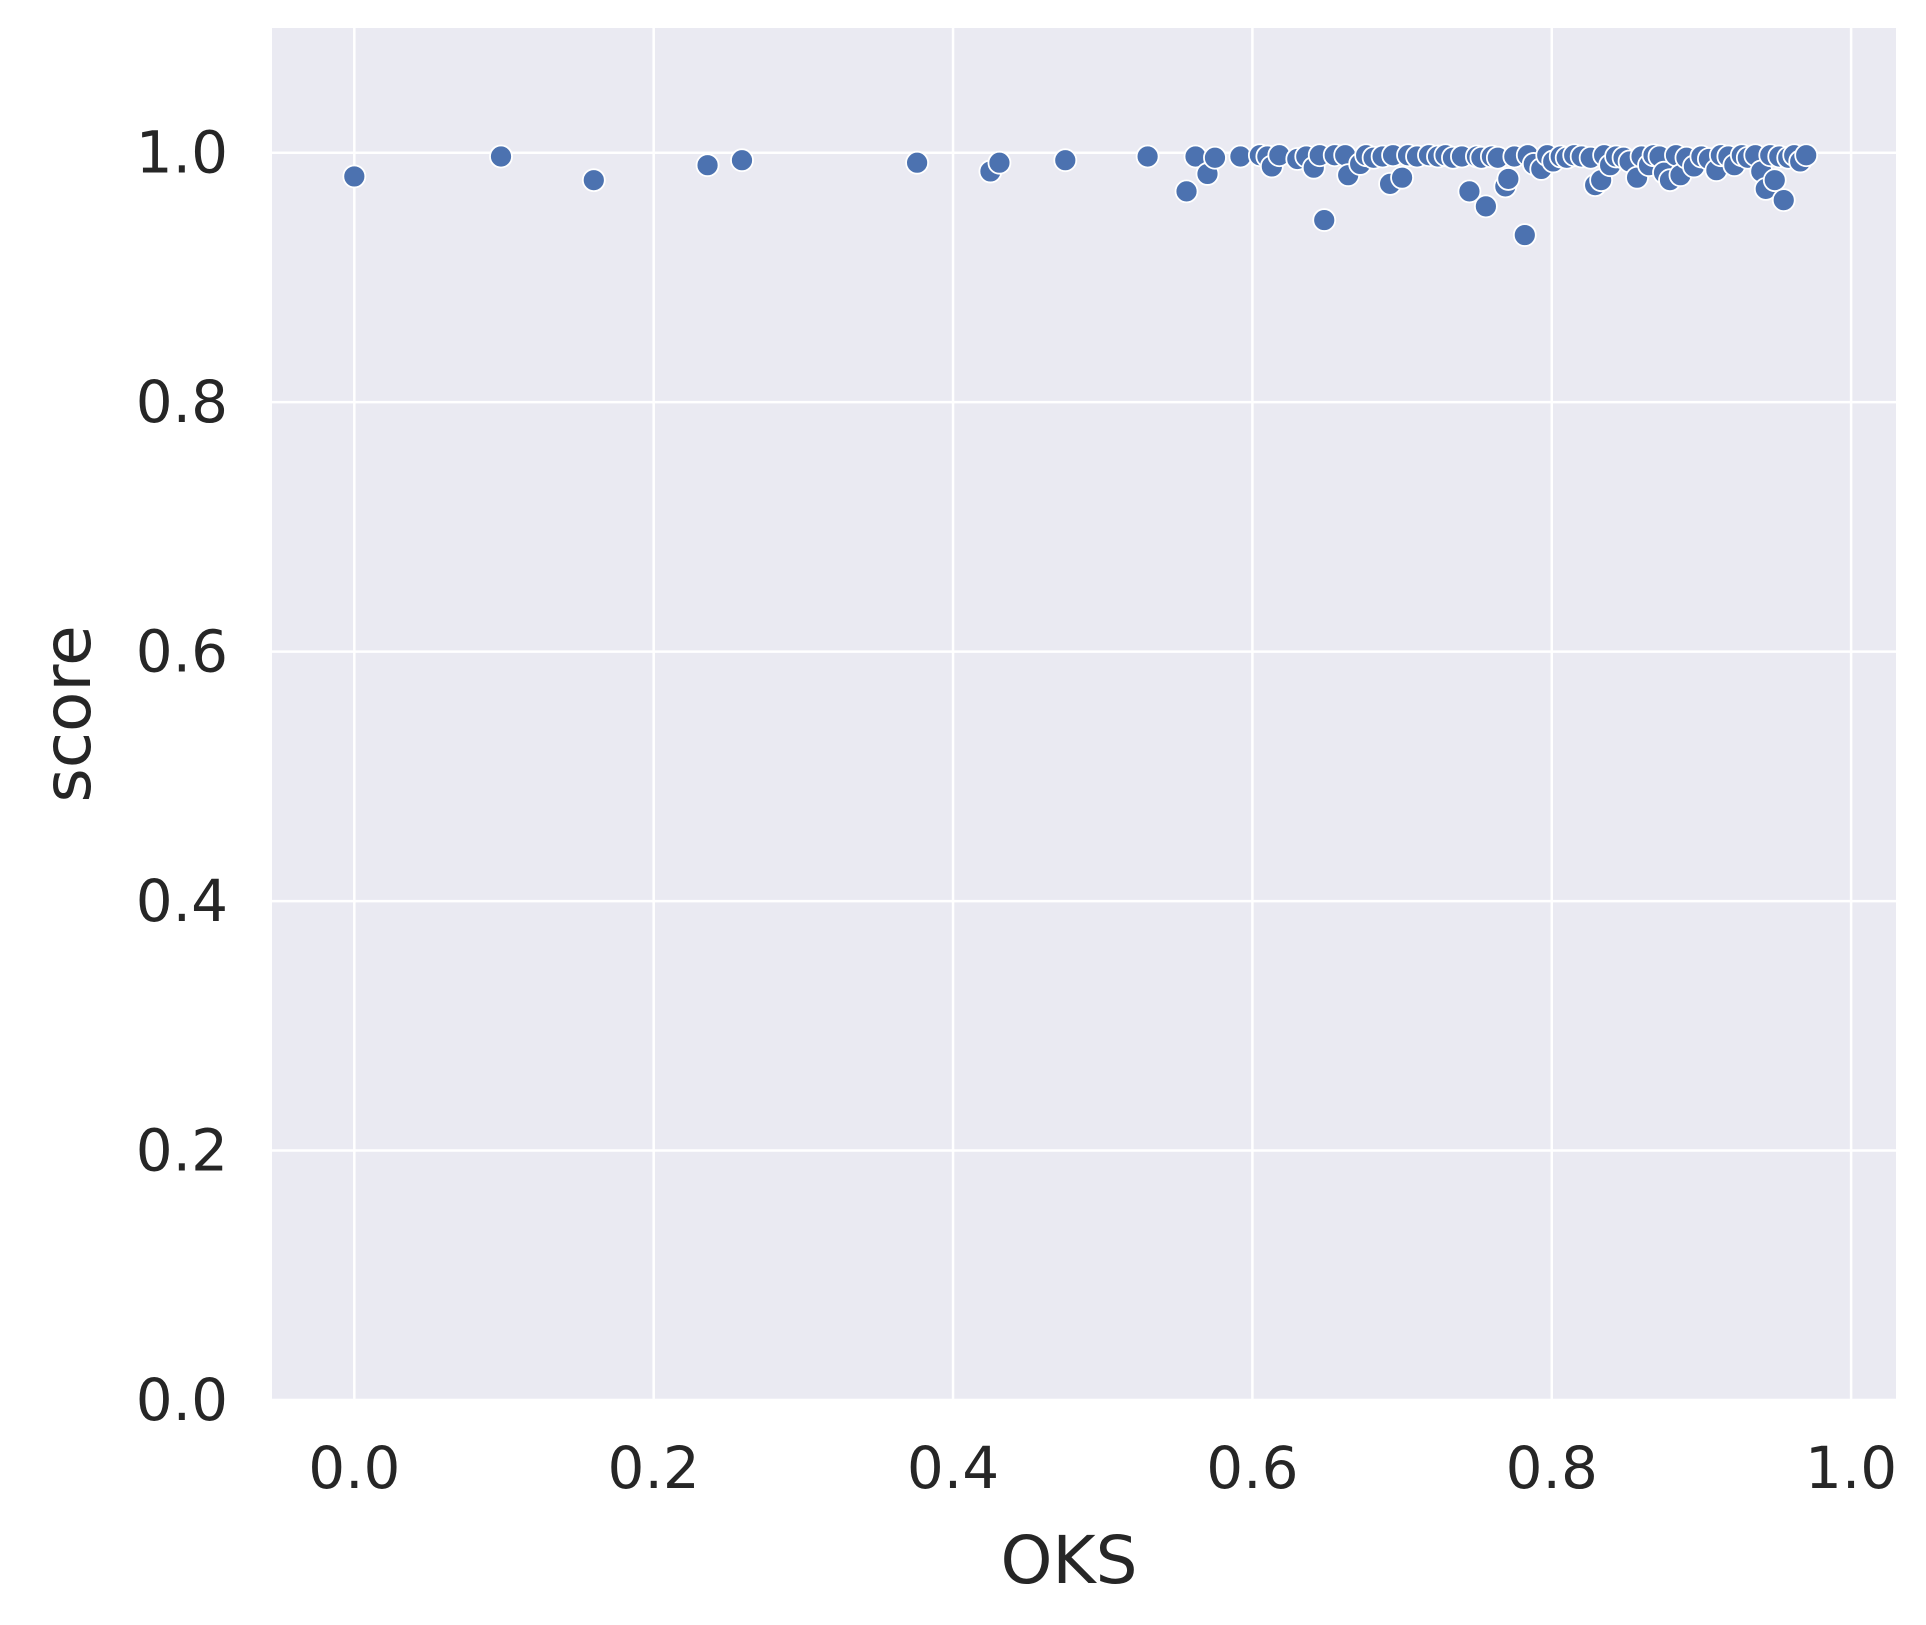 The height and width of the screenshot is (1625, 1926). I want to click on y-tick-label: 1.0, so click(182, 153).